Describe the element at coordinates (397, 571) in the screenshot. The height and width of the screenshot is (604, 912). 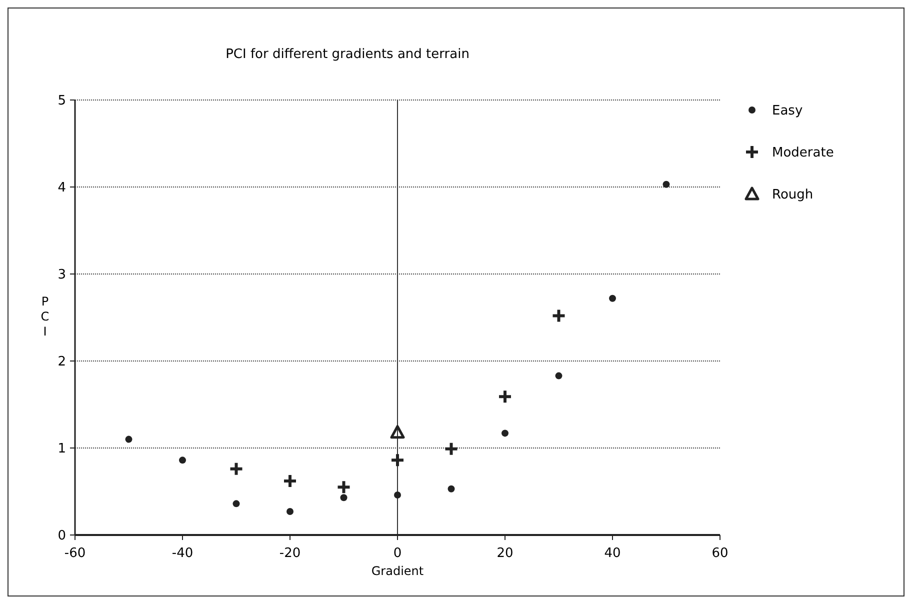
I see `x-axis-title: Gradient` at that location.